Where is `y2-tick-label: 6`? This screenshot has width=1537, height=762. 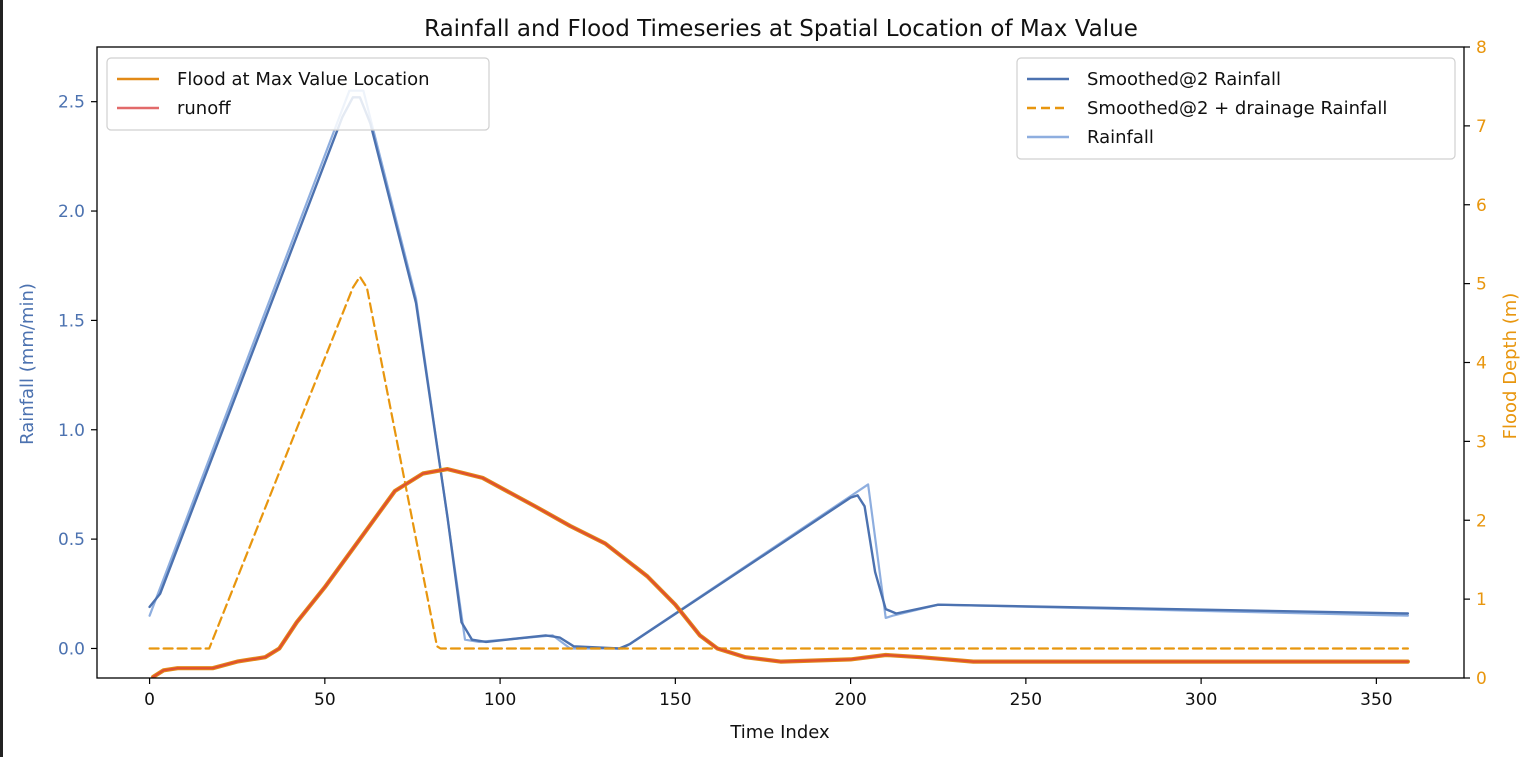 y2-tick-label: 6 is located at coordinates (1481, 206).